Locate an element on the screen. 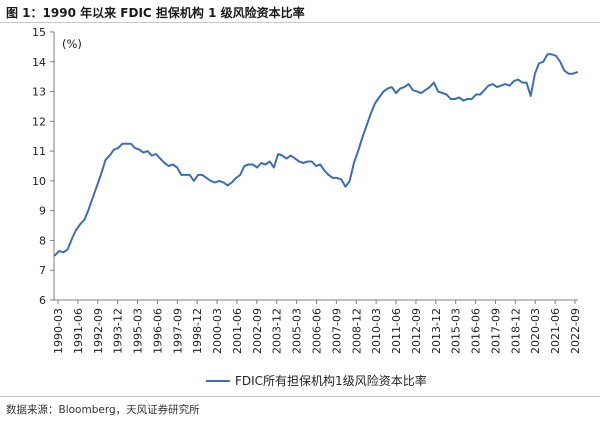 This screenshot has width=600, height=422. x-tick-label: 2008-12 is located at coordinates (356, 331).